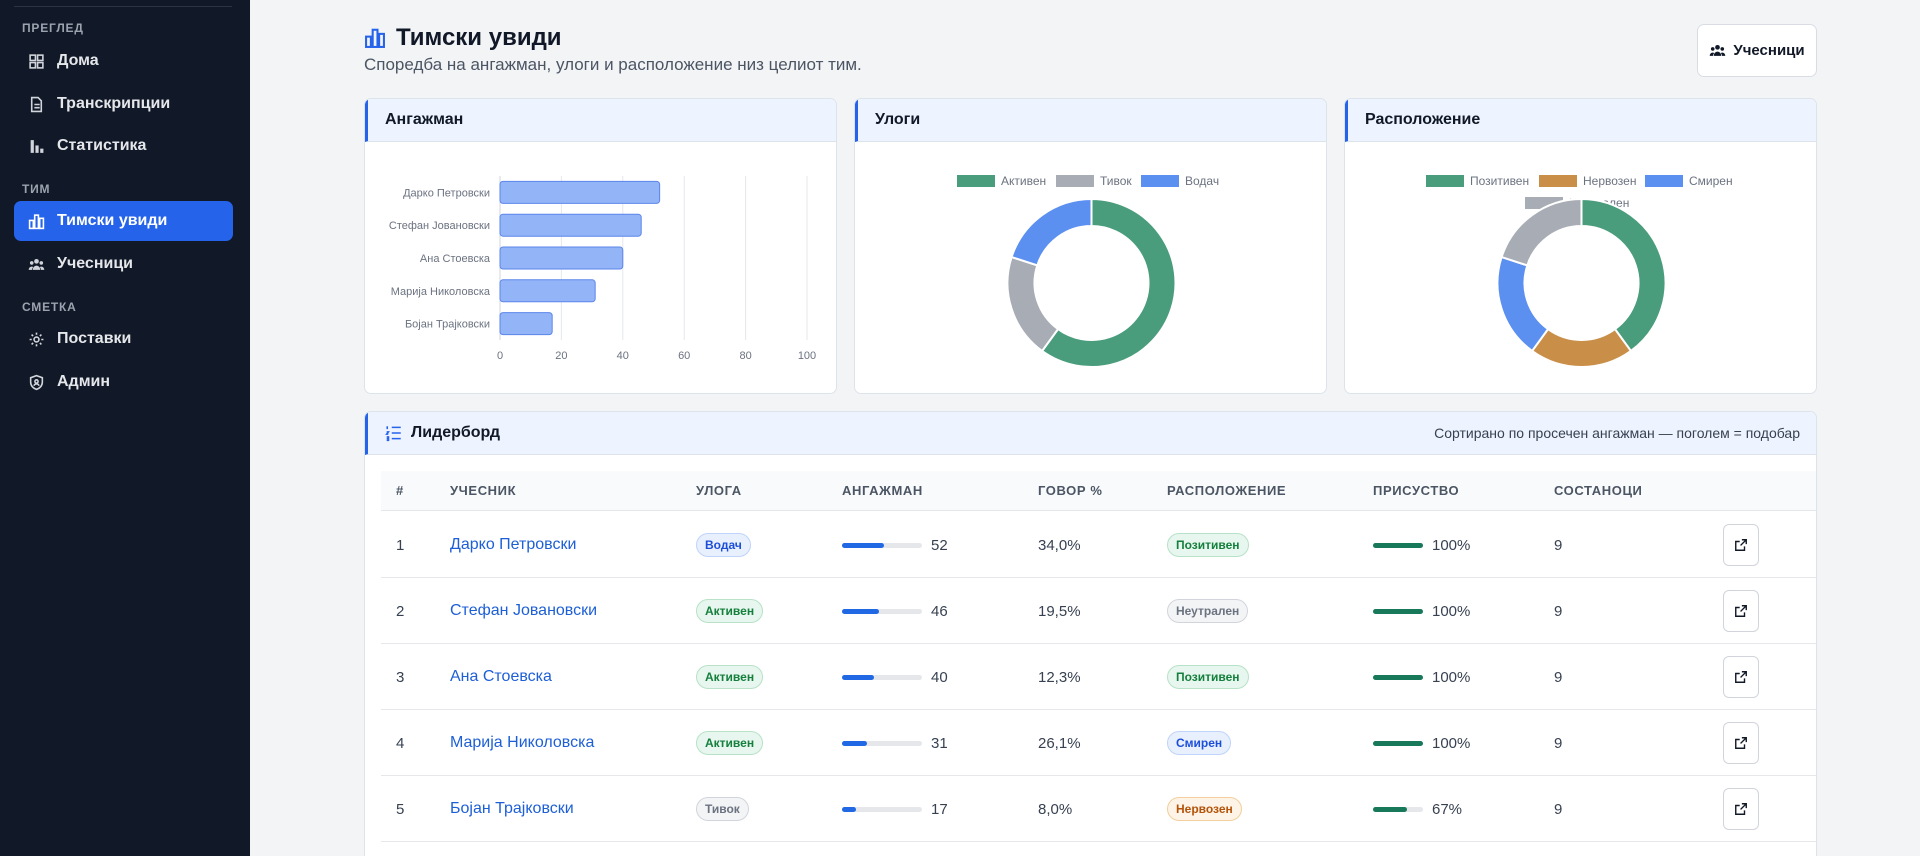 The width and height of the screenshot is (1920, 856). What do you see at coordinates (501, 676) in the screenshot?
I see `participant-link: Ана Стоевска` at bounding box center [501, 676].